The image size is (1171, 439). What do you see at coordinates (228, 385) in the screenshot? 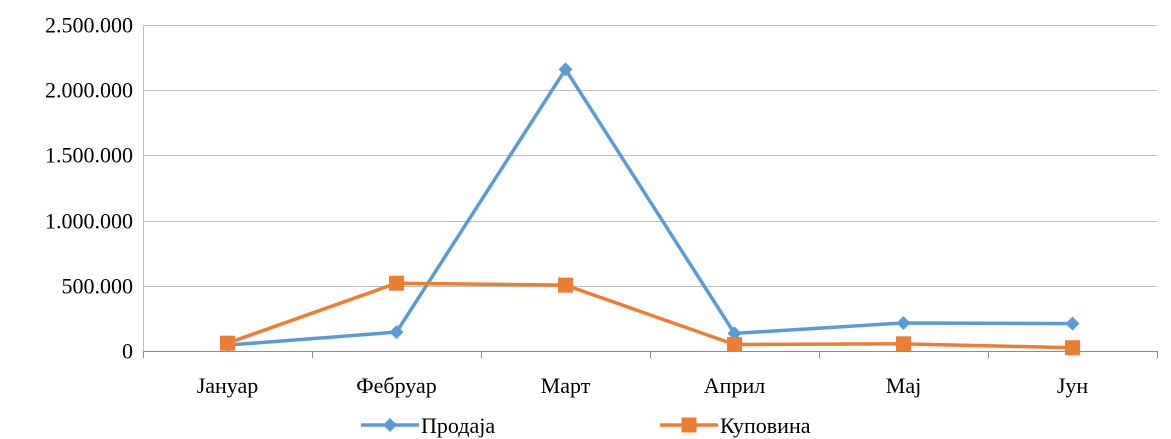
I see `x-tick-label: Јануар` at bounding box center [228, 385].